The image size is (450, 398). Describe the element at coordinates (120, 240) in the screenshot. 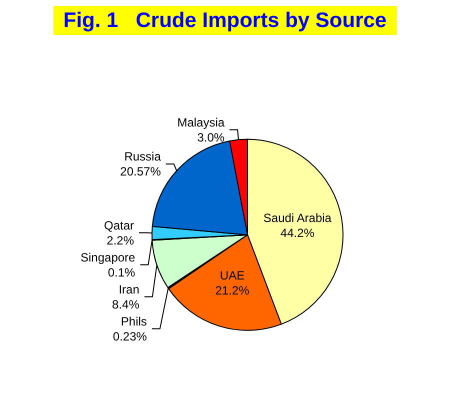

I see `data-label: 2.2%` at that location.